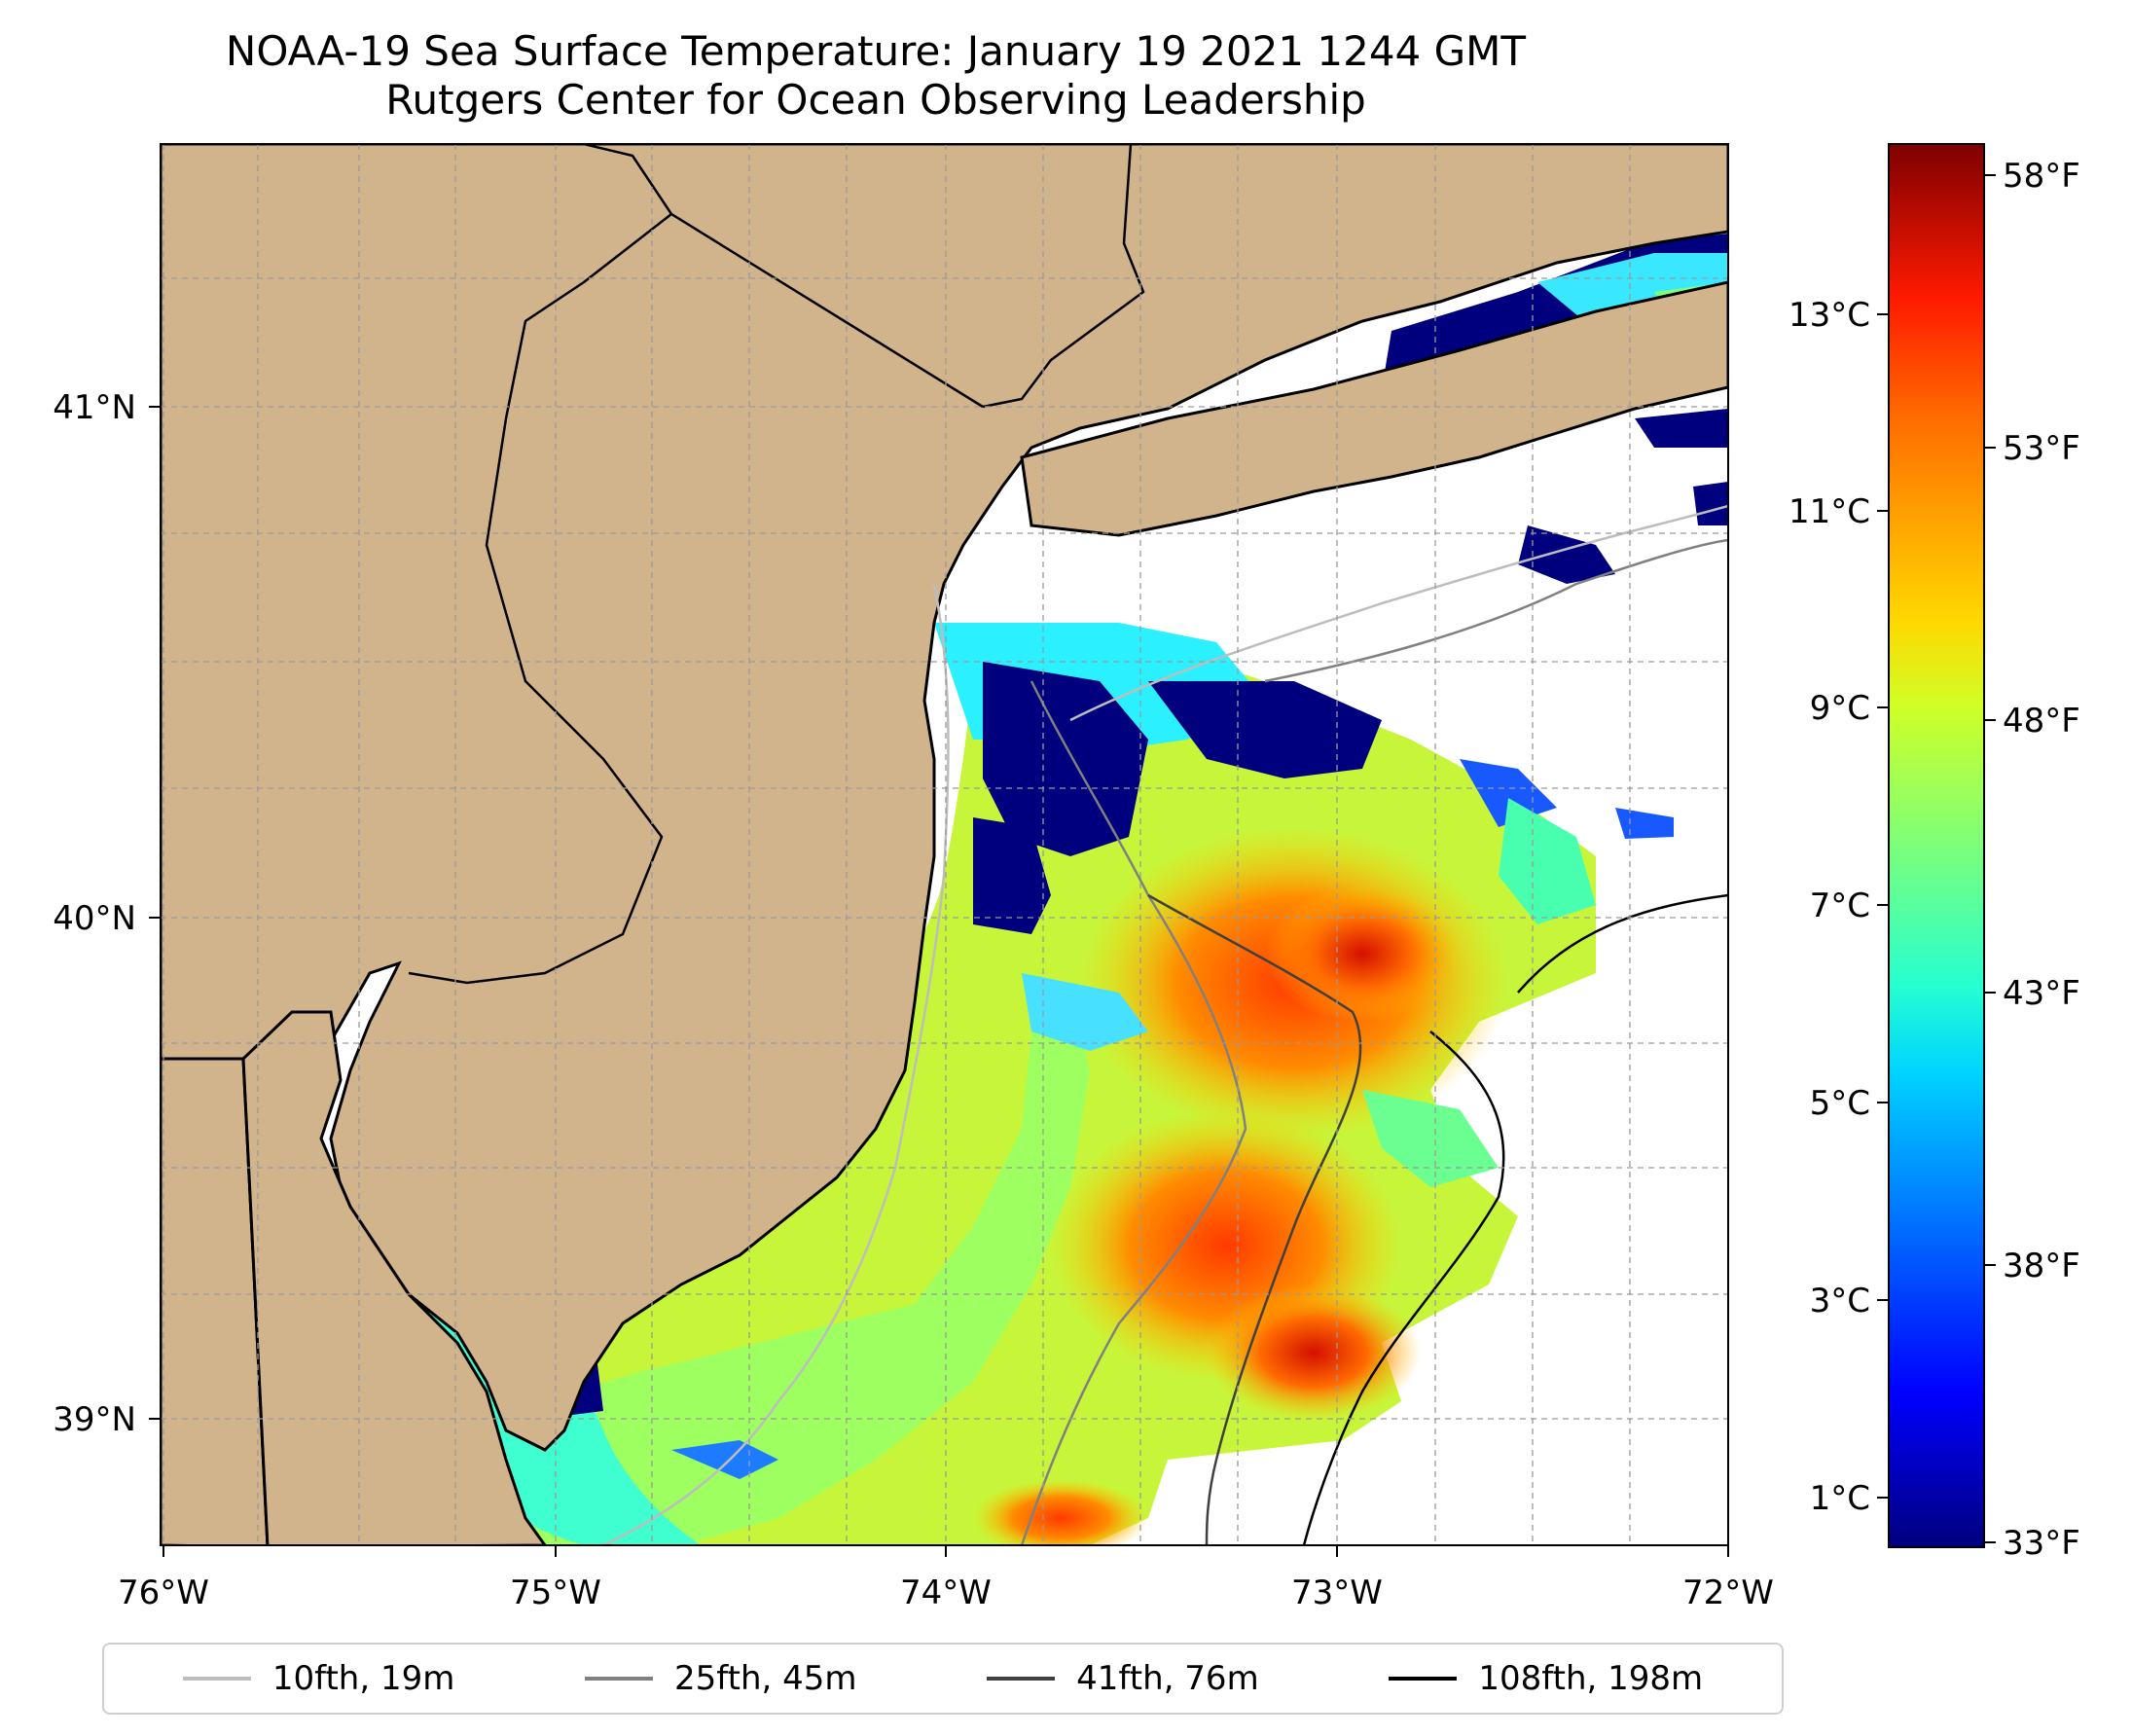  What do you see at coordinates (95, 408) in the screenshot?
I see `lat-label: 41°N` at bounding box center [95, 408].